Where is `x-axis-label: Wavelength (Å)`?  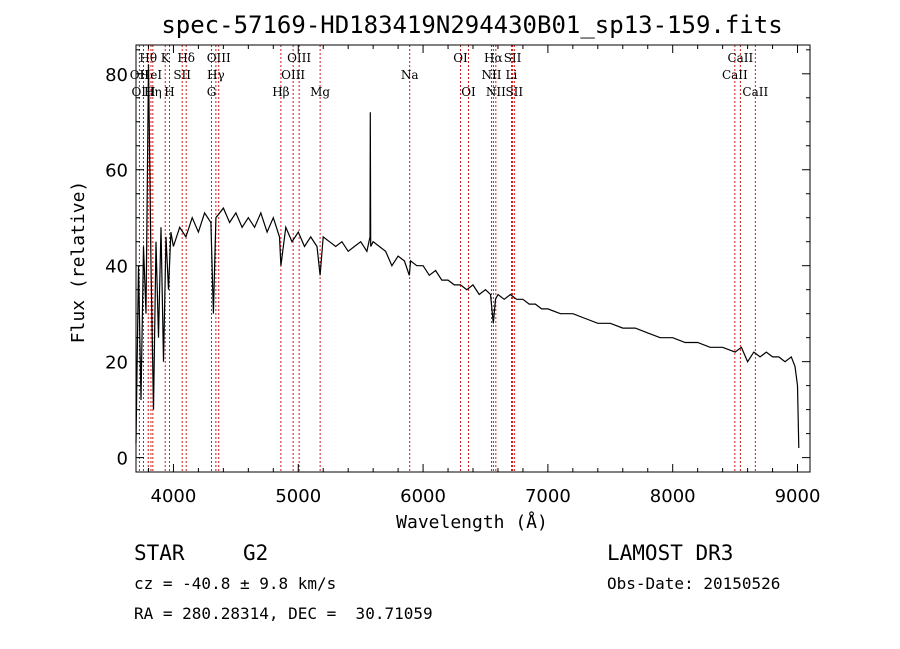 x-axis-label: Wavelength (Å) is located at coordinates (472, 522).